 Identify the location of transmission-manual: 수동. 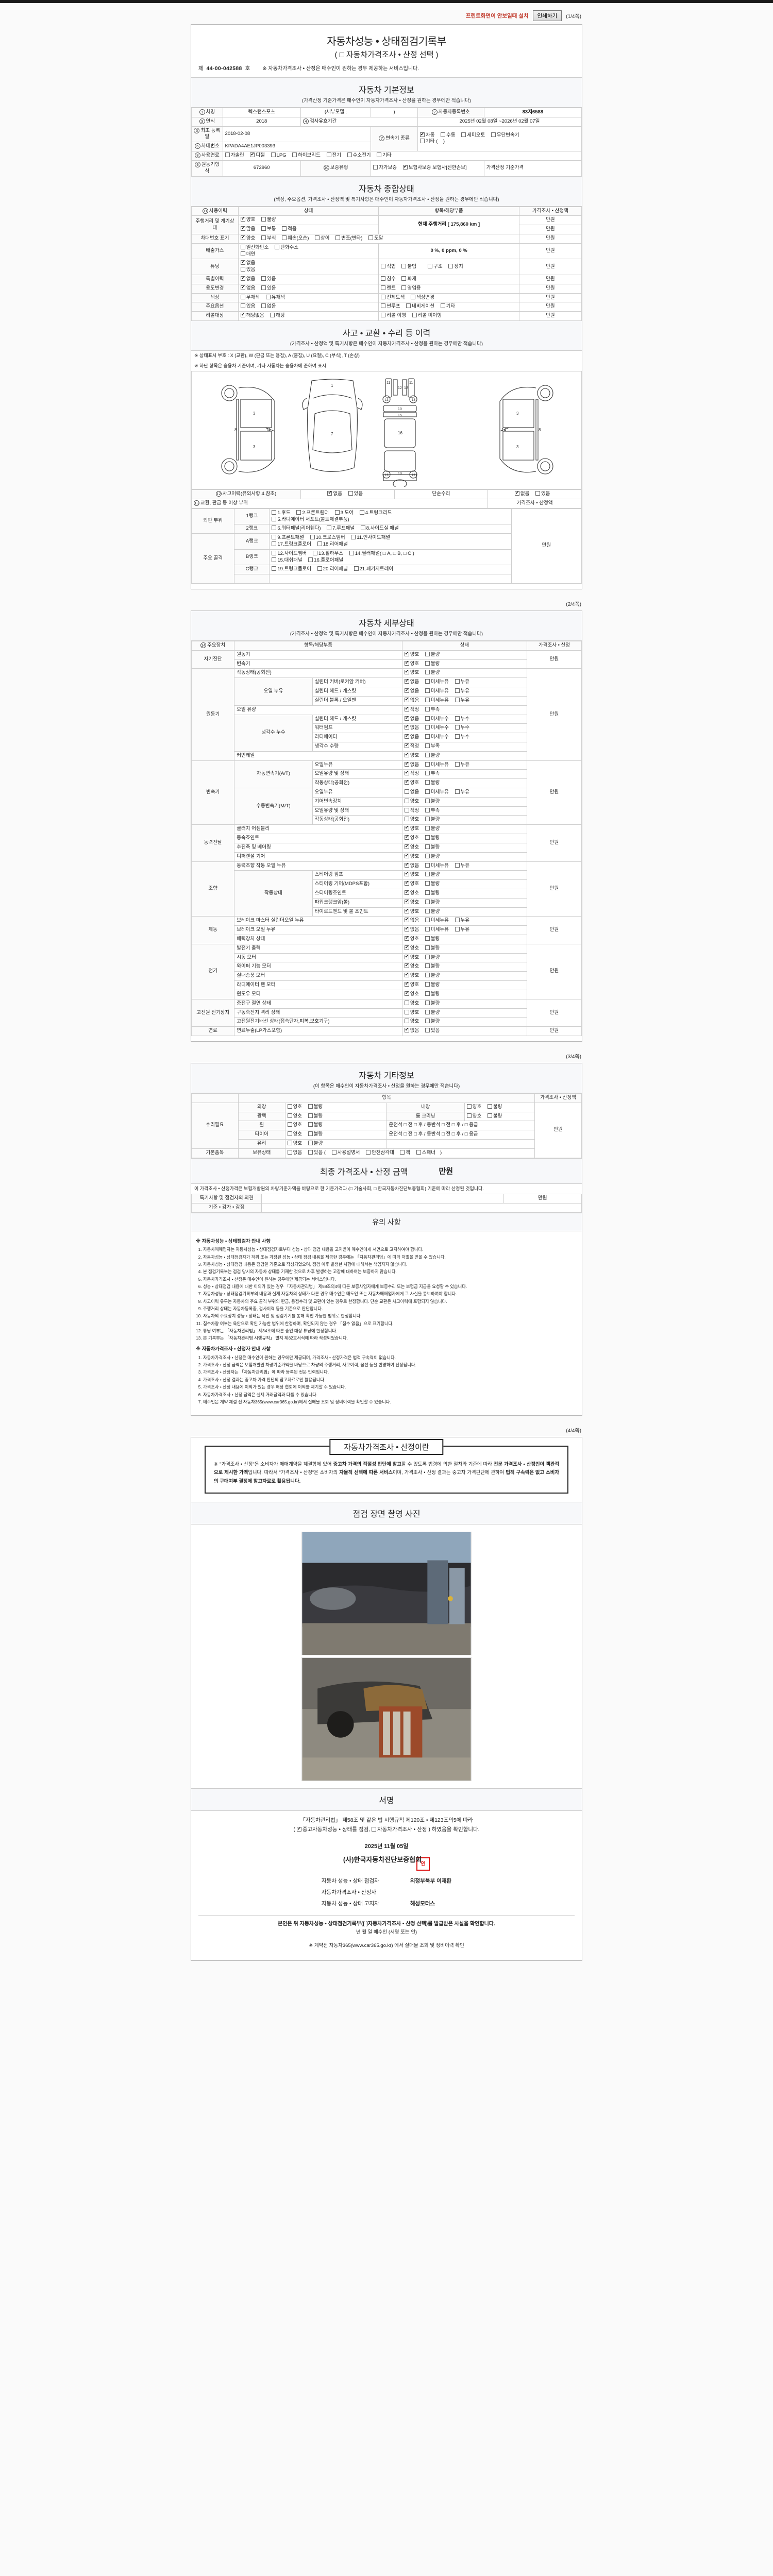
(448, 135).